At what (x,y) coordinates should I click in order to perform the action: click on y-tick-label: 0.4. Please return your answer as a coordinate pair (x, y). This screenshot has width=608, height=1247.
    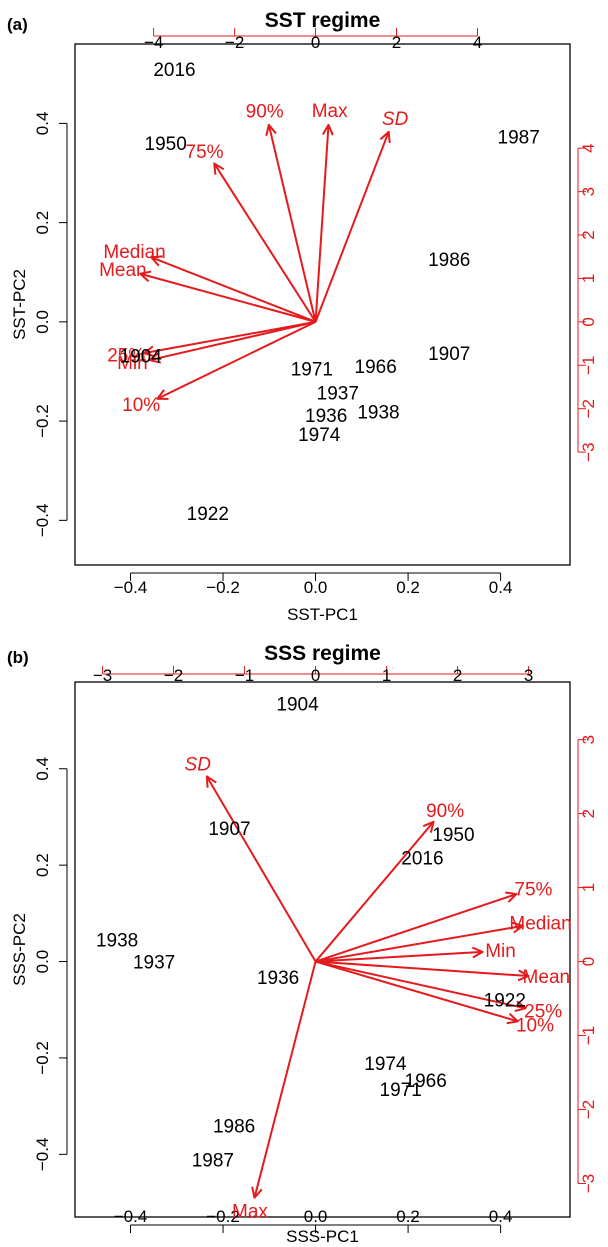
    Looking at the image, I should click on (42, 769).